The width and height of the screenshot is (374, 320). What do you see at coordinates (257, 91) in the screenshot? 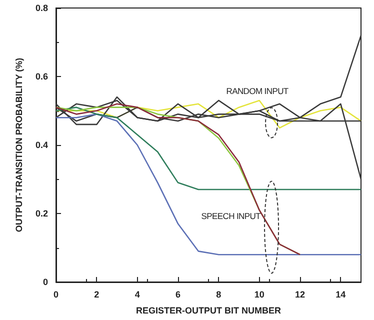
I see `annotation: RANDOM INPUT` at bounding box center [257, 91].